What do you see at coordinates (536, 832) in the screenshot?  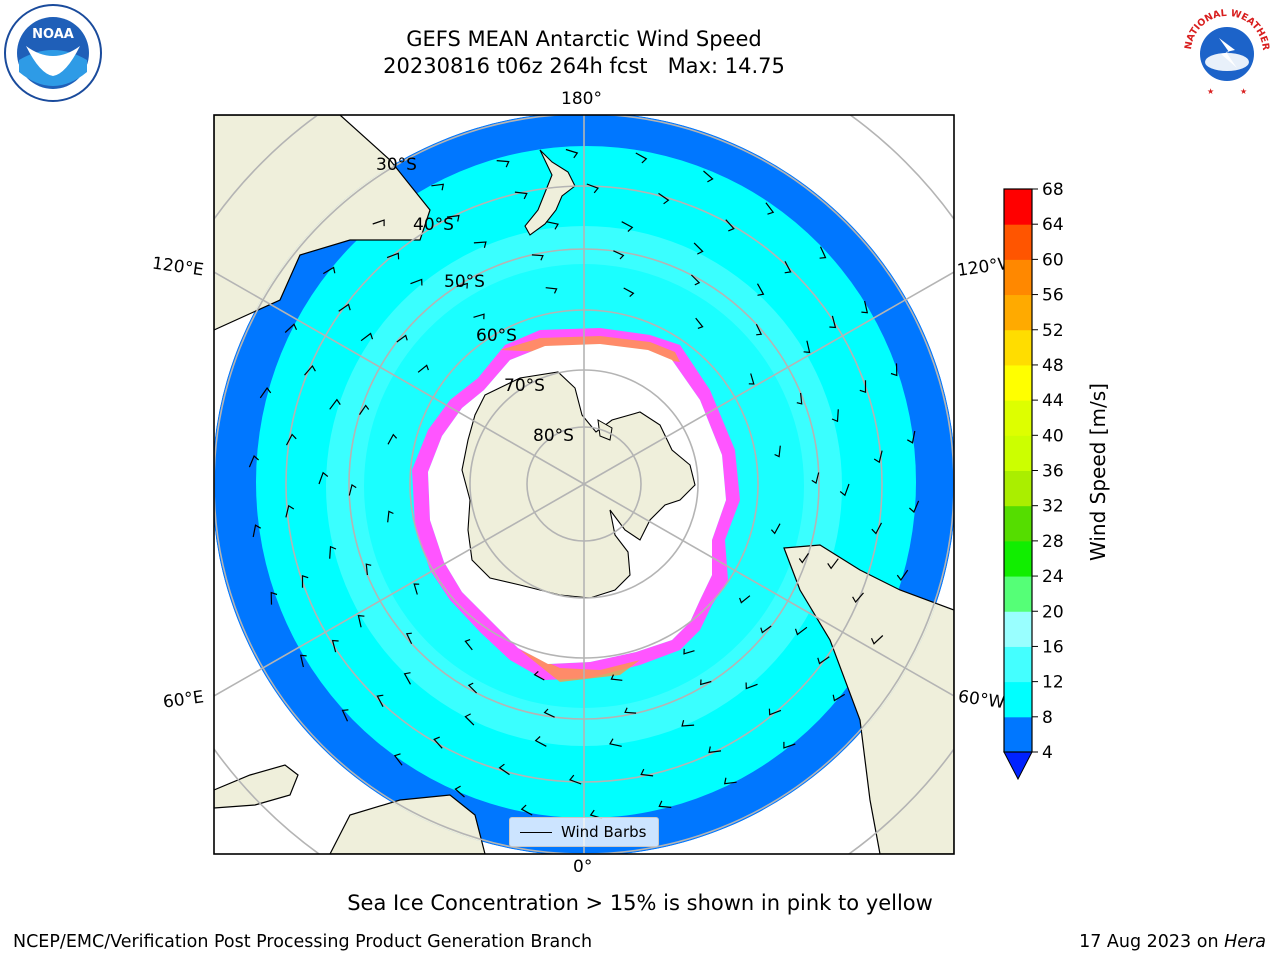 I see `legend-wind-barb-line` at bounding box center [536, 832].